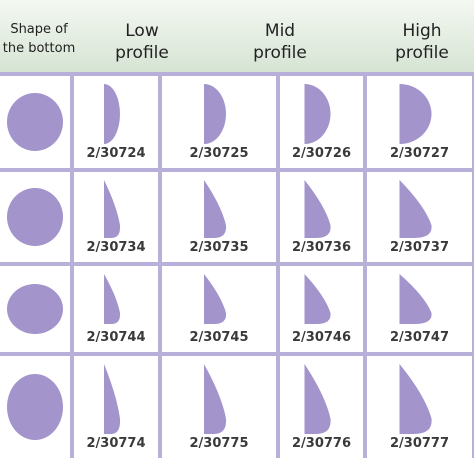  I want to click on cell: 2/30726, so click(321, 122).